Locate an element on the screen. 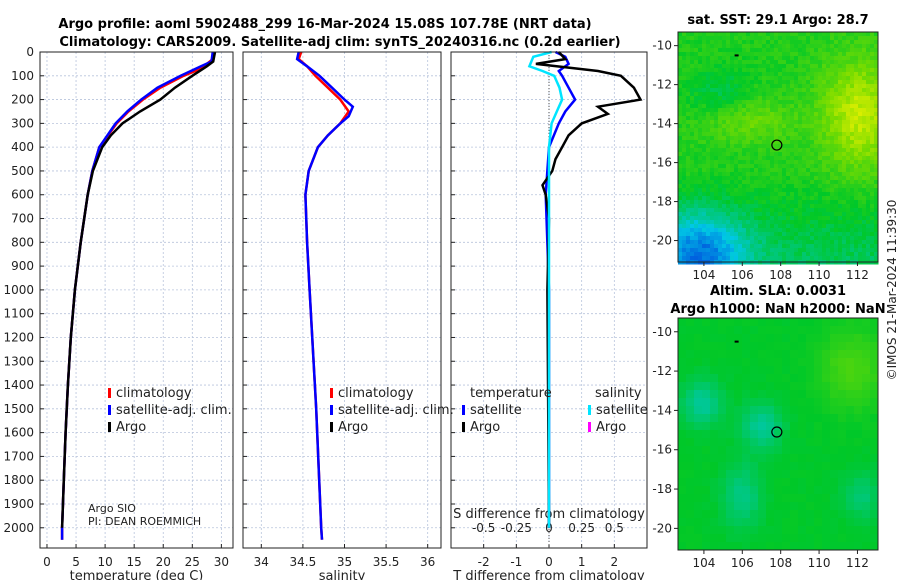 The height and width of the screenshot is (584, 900). x-tick-label: 106 is located at coordinates (742, 563).